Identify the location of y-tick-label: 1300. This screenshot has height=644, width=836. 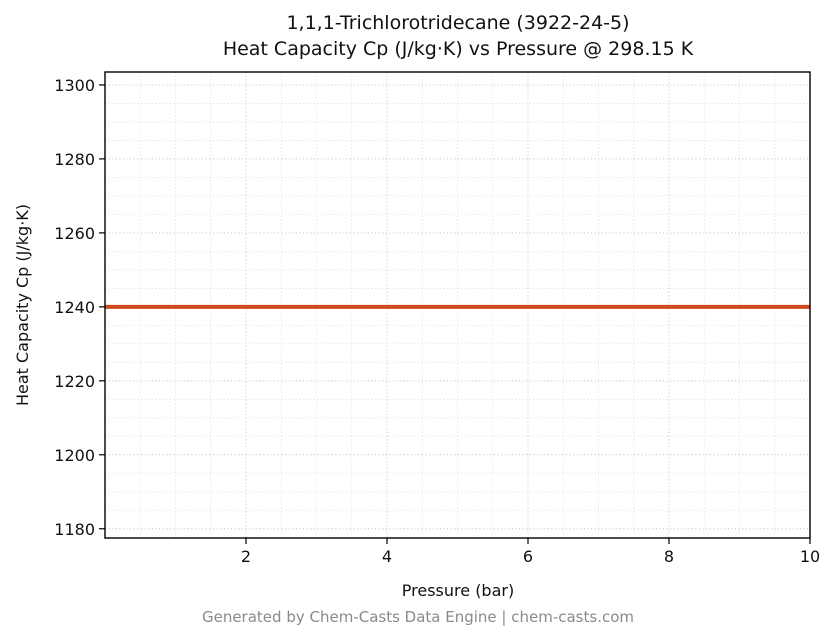
(74, 85).